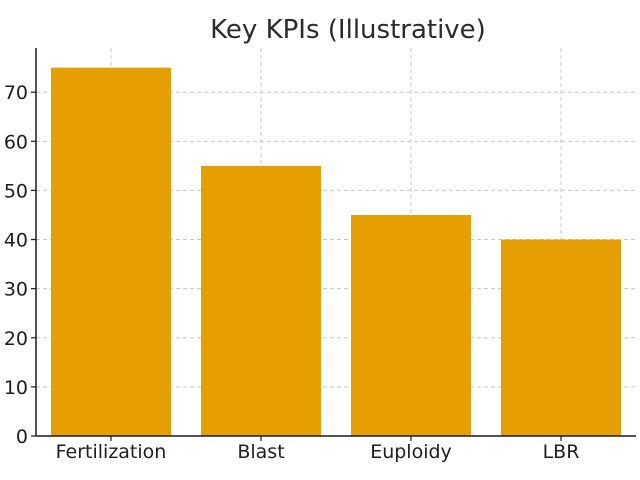 This screenshot has height=480, width=640. What do you see at coordinates (561, 337) in the screenshot?
I see `bar-lbr` at bounding box center [561, 337].